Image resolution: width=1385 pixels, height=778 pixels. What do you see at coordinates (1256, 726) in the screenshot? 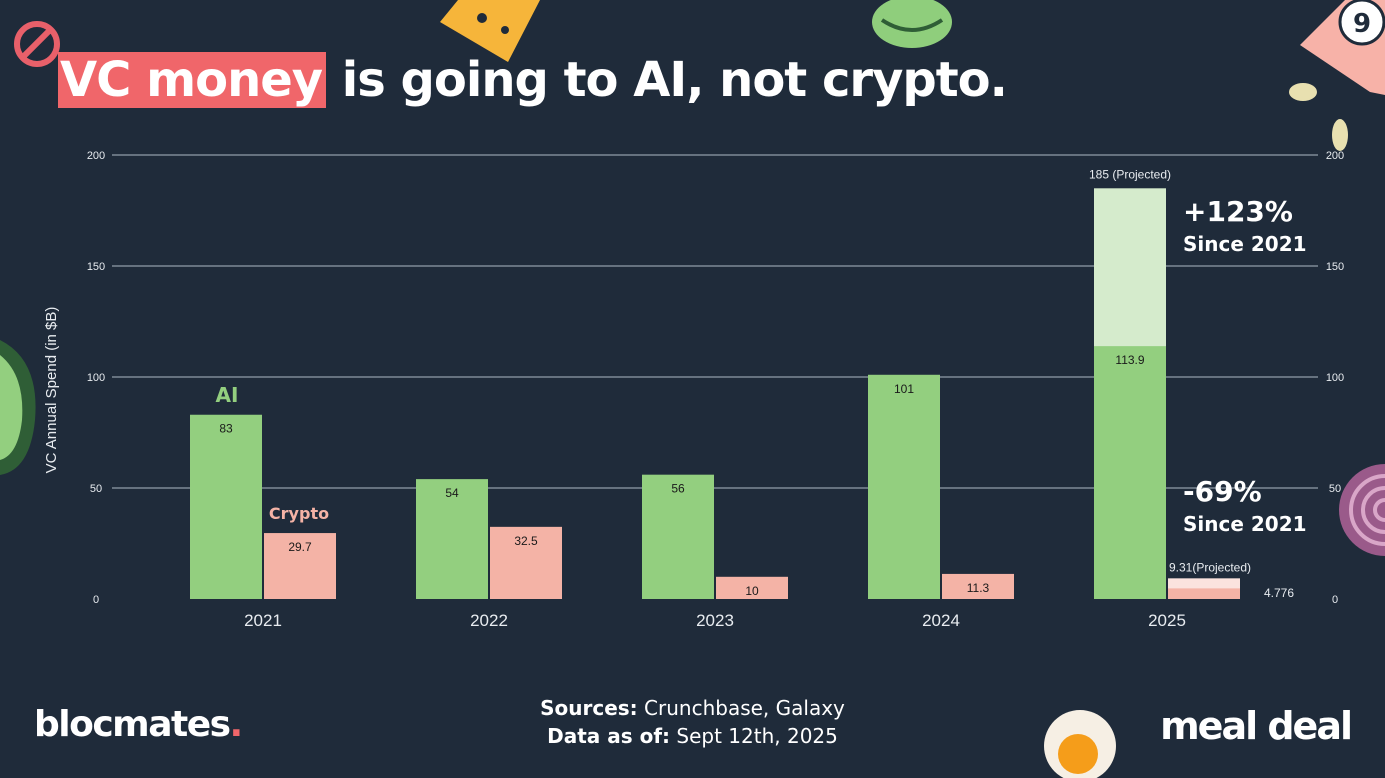
I see `meal-deal-logo: meal deal` at bounding box center [1256, 726].